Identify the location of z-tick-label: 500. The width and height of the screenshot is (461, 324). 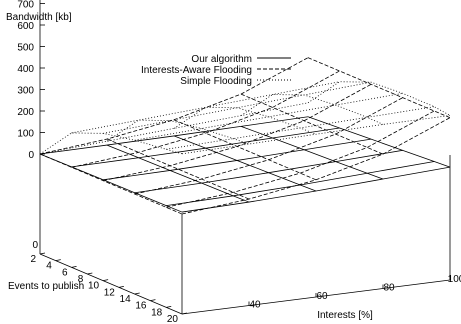
(25, 48).